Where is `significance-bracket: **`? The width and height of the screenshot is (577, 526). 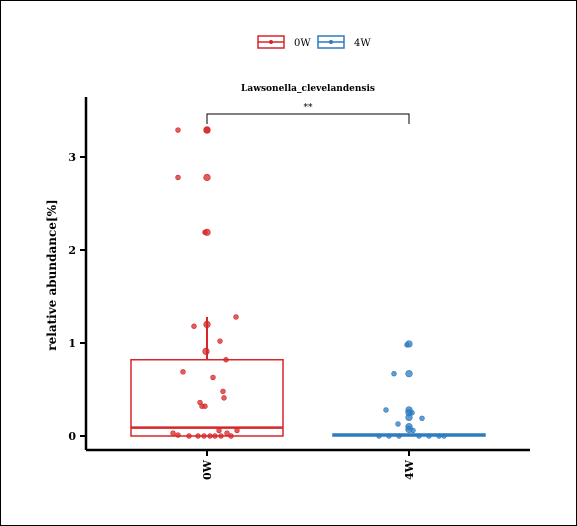
significance-bracket: ** is located at coordinates (308, 113).